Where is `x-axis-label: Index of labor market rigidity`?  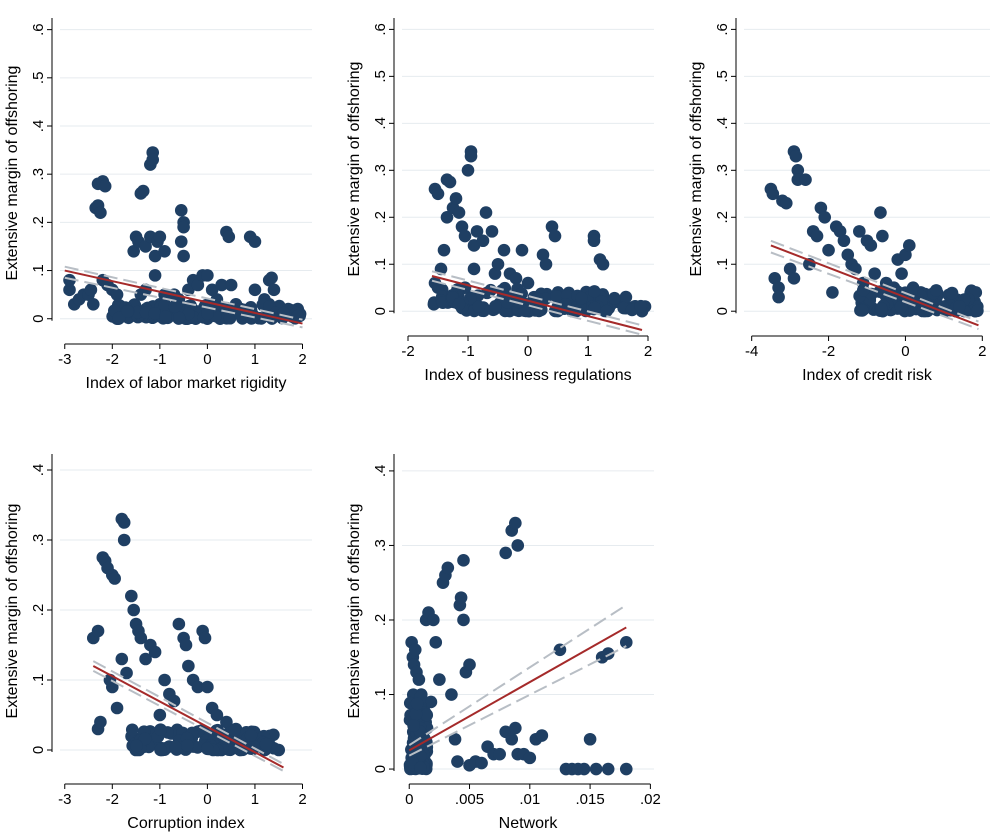
x-axis-label: Index of labor market rigidity is located at coordinates (186, 383).